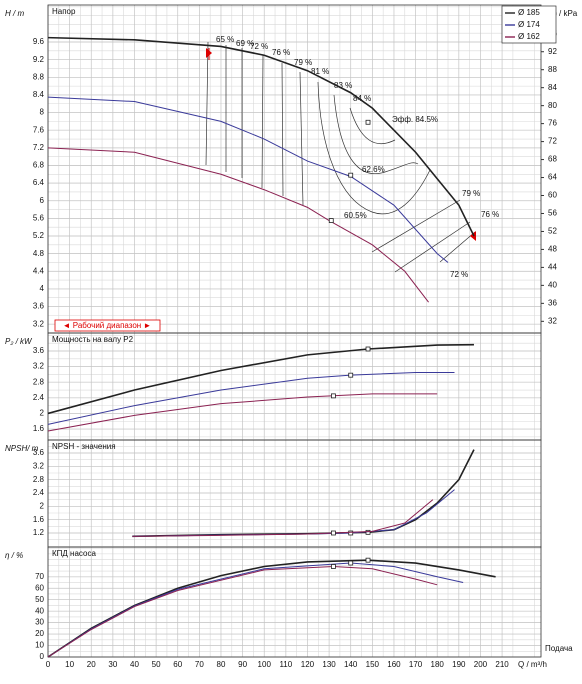 This screenshot has width=582, height=684. What do you see at coordinates (39, 182) in the screenshot?
I see `y-tick-label: 6.4` at bounding box center [39, 182].